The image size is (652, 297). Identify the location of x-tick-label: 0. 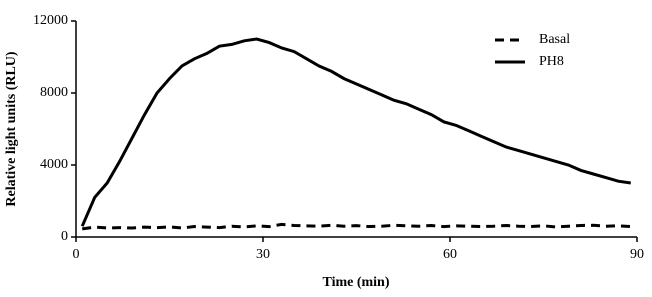
(76, 254).